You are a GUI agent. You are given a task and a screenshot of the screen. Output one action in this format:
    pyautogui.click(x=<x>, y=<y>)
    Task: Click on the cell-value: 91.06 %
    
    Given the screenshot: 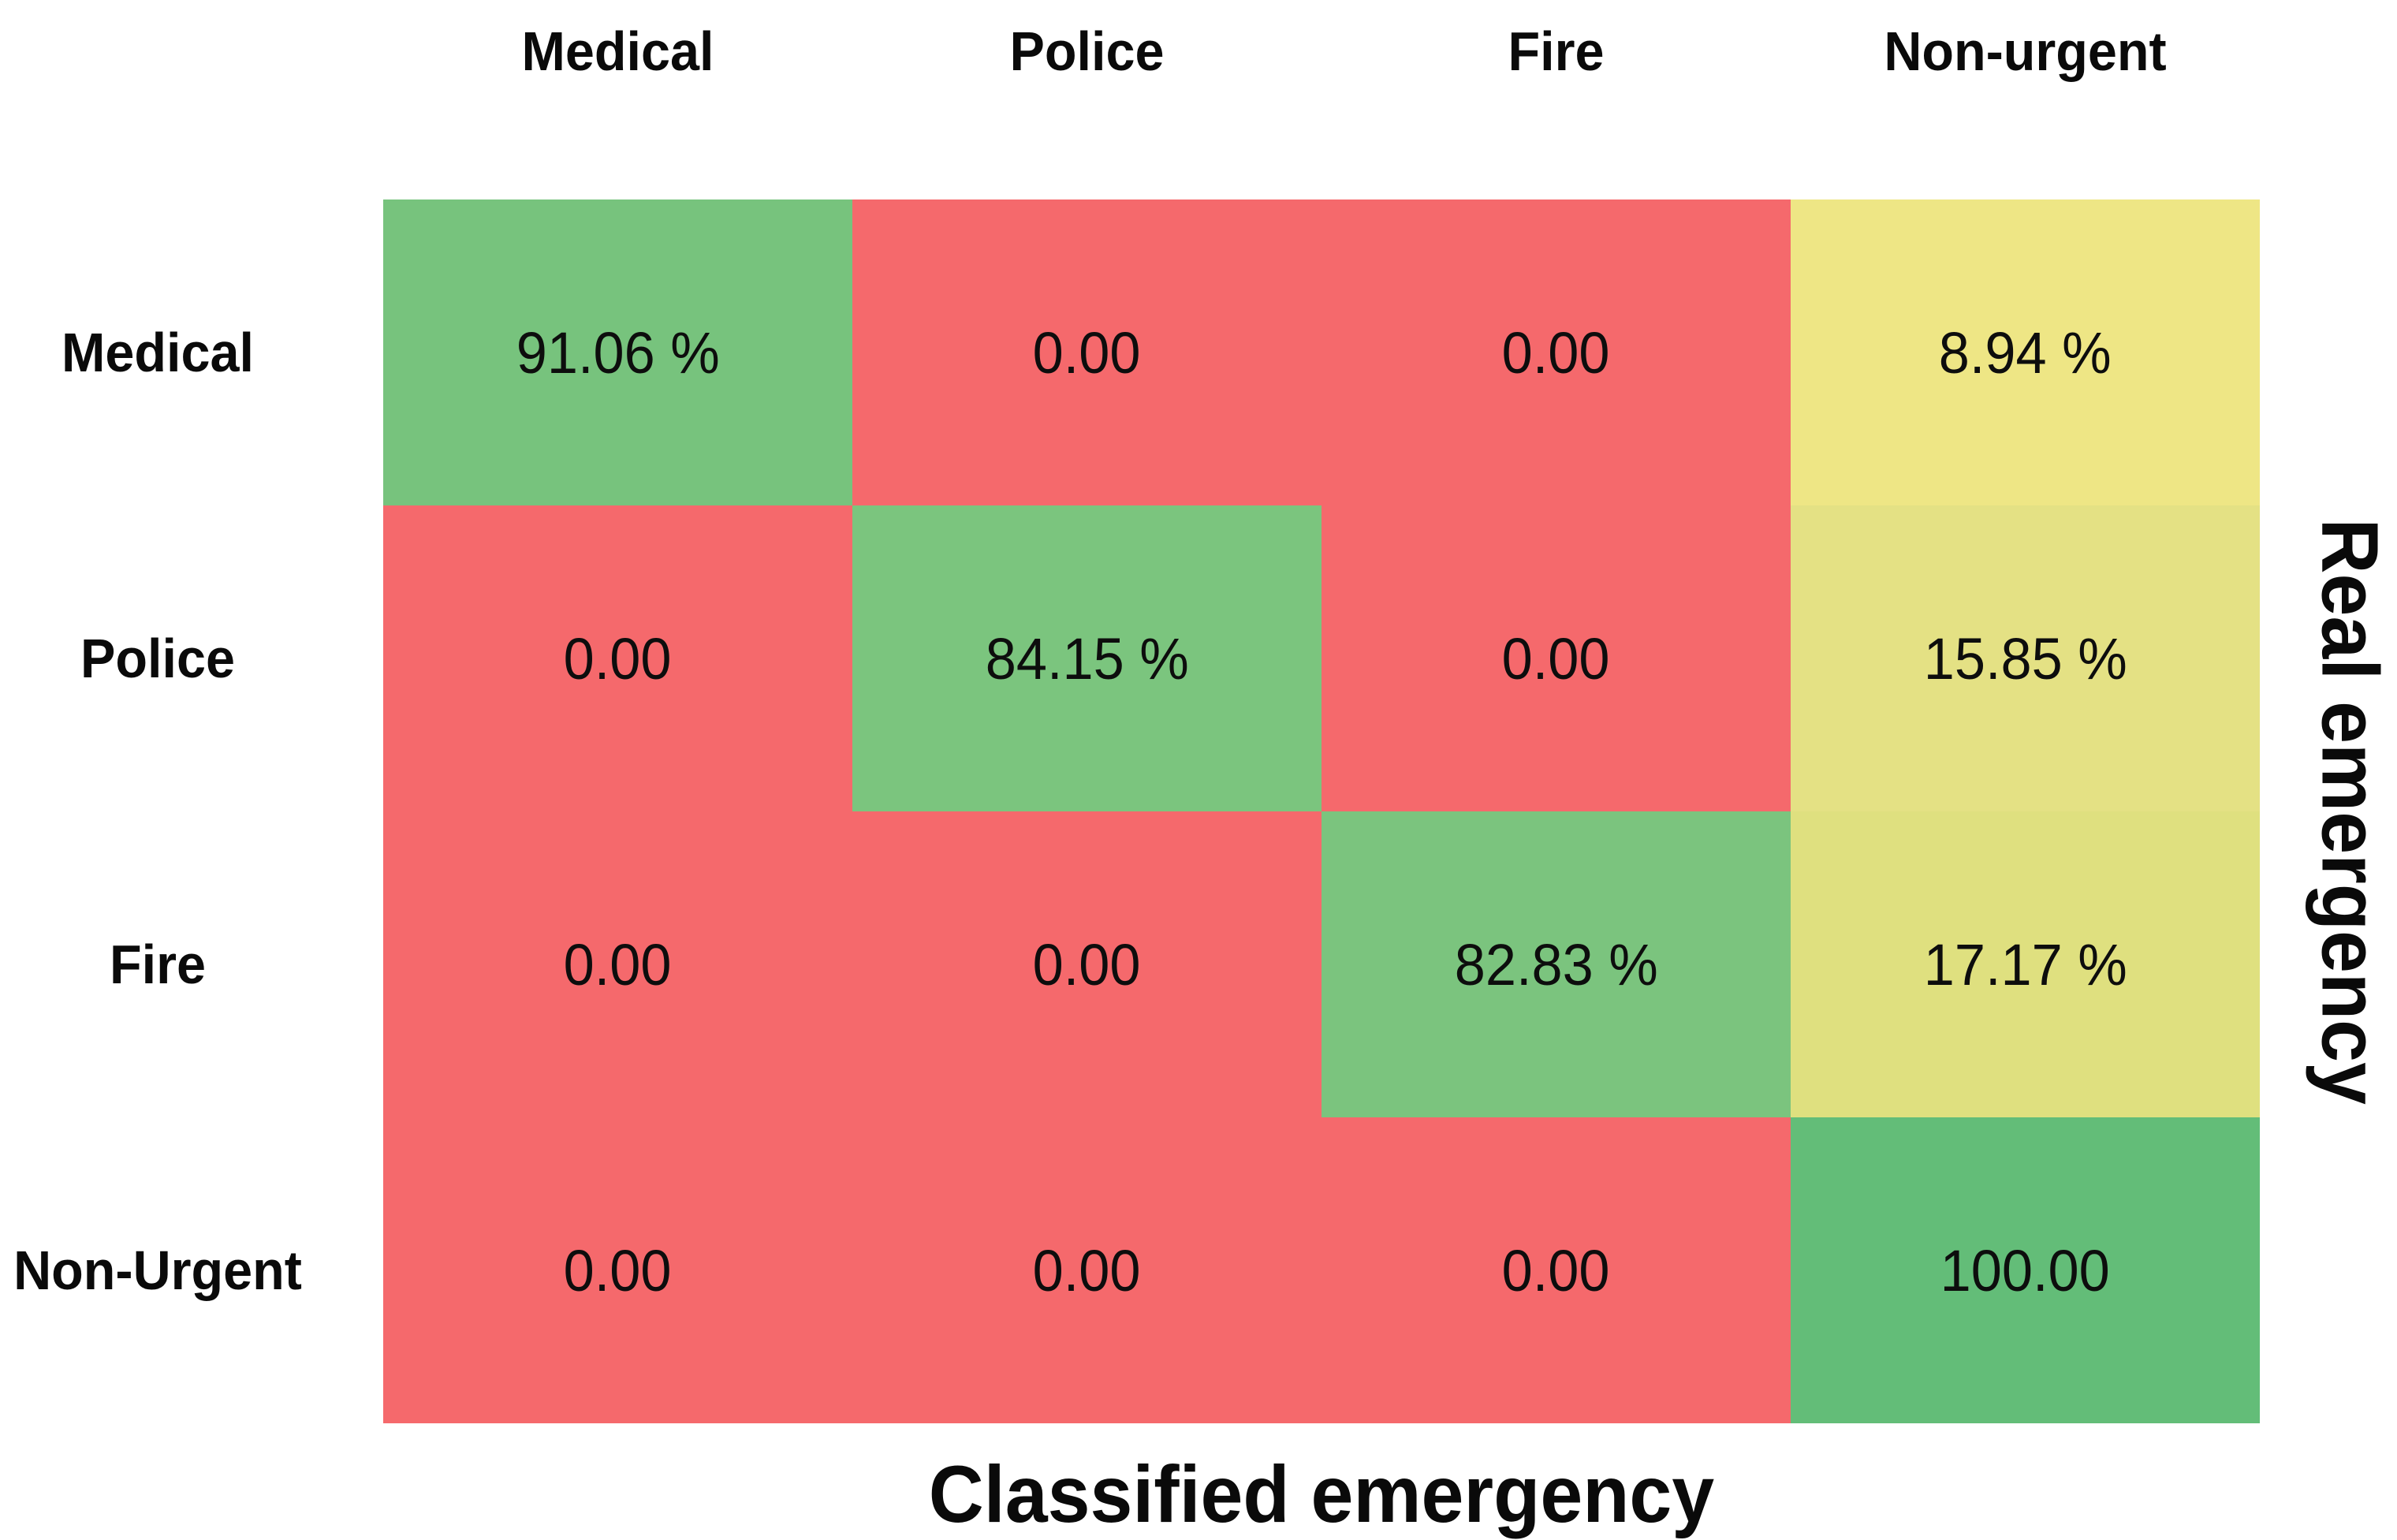 What is the action you would take?
    pyautogui.click(x=618, y=352)
    